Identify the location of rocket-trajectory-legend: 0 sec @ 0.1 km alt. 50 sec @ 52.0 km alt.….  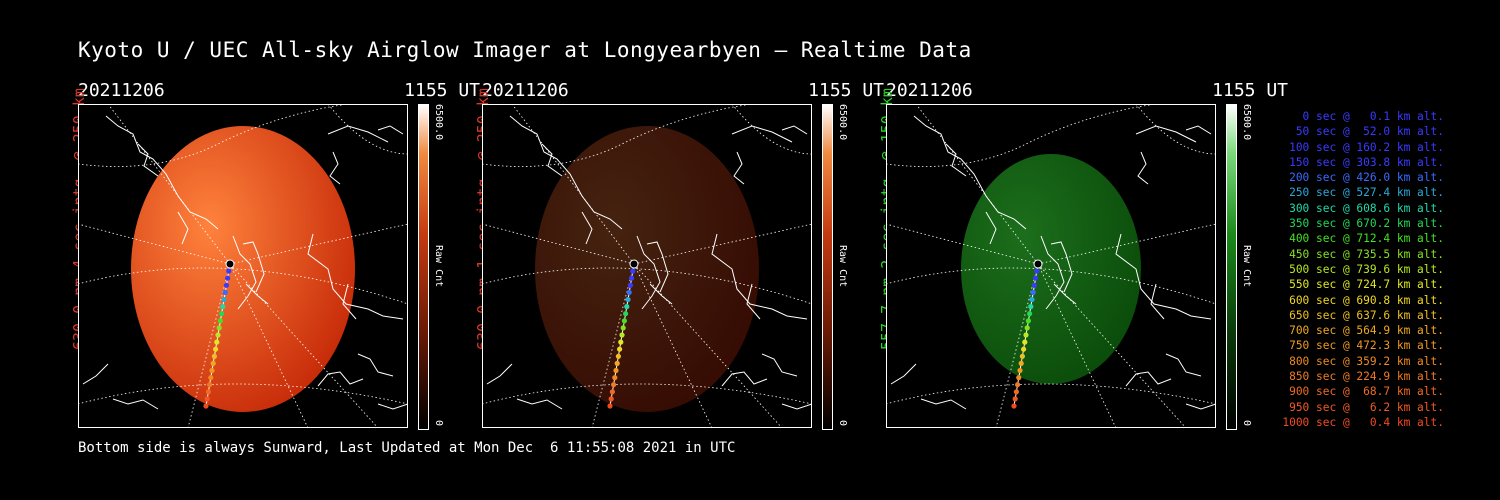
(1353, 270).